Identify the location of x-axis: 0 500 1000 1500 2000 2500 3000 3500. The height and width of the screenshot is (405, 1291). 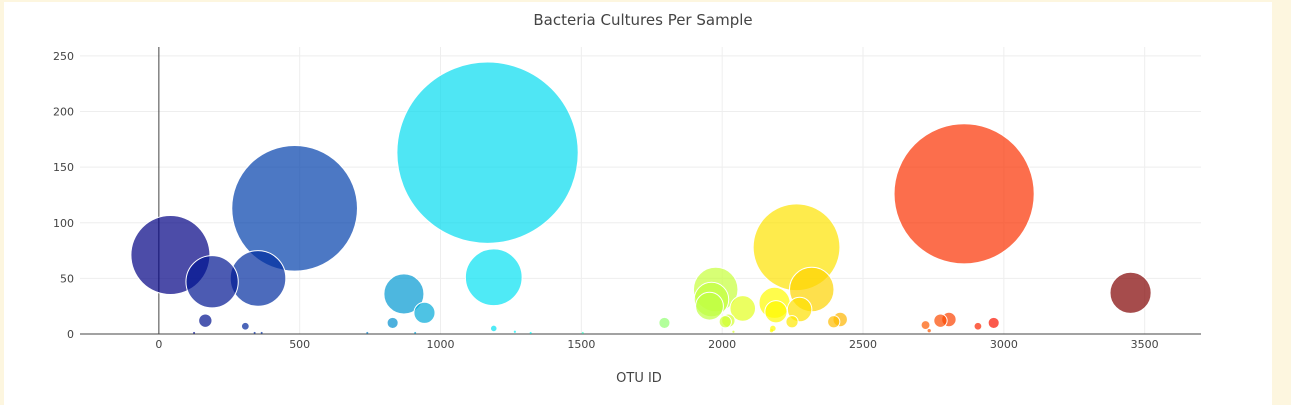
(640, 342).